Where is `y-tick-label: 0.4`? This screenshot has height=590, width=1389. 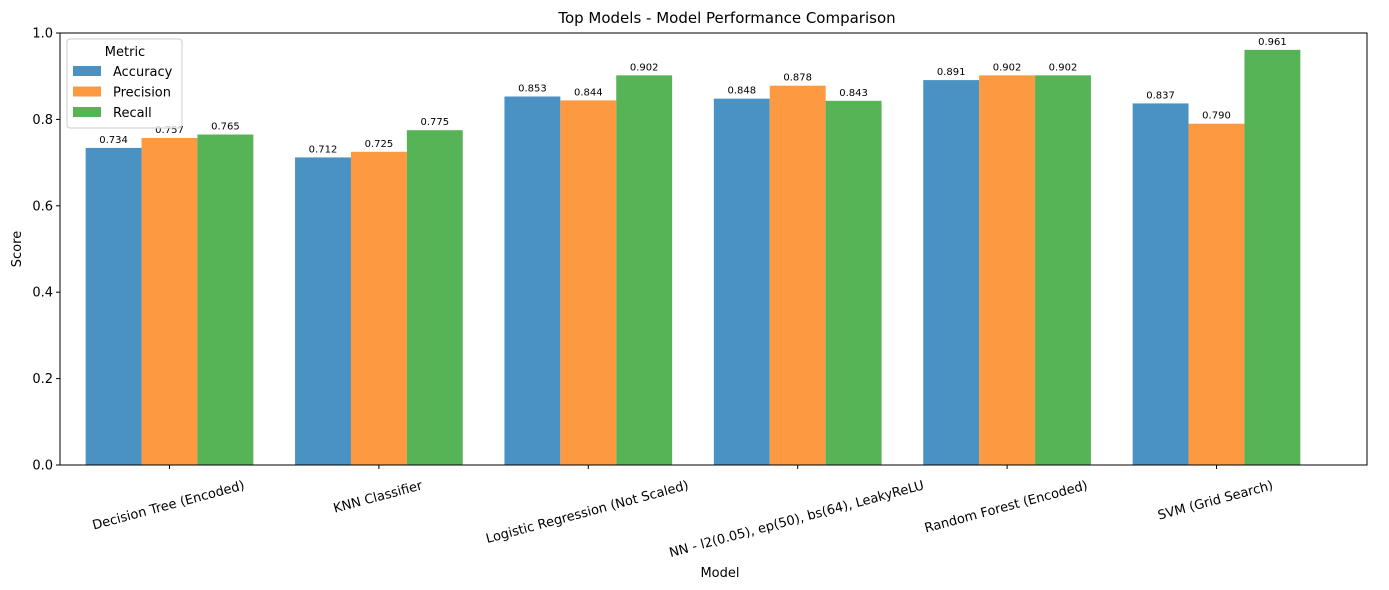
y-tick-label: 0.4 is located at coordinates (42, 293).